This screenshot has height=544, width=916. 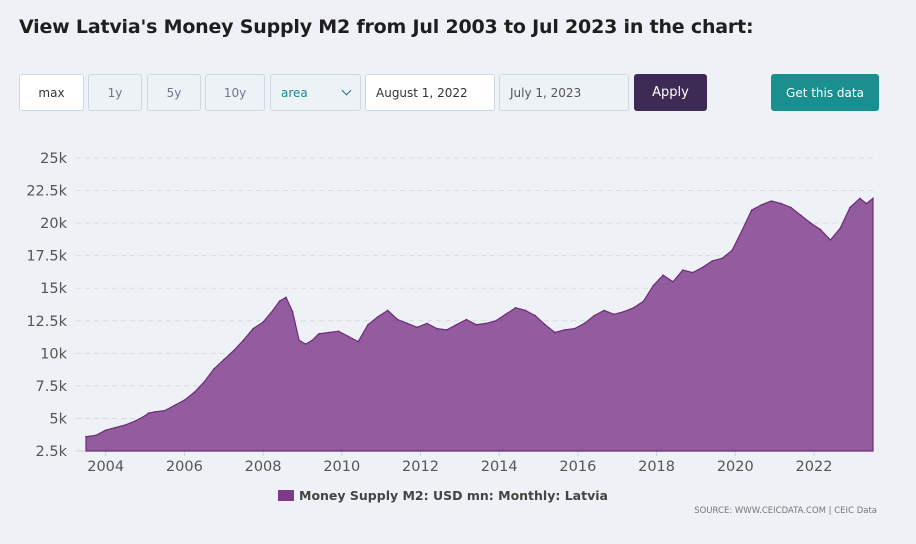 I want to click on chart-type-select: area, so click(x=315, y=92).